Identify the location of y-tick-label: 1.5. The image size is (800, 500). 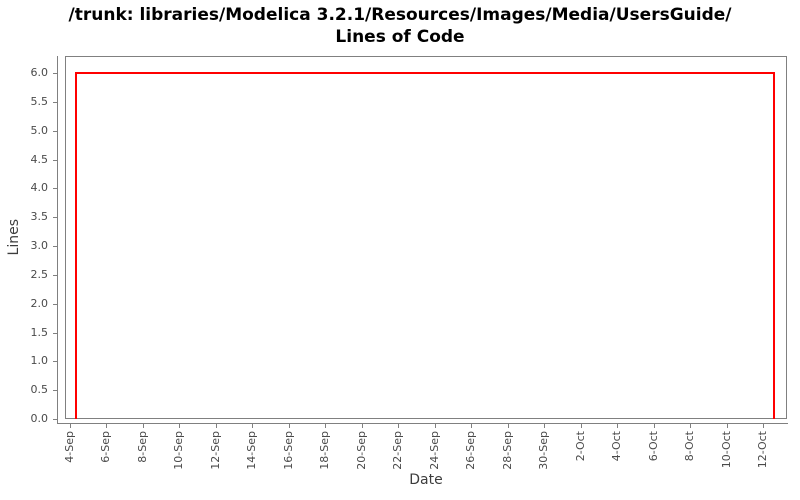
(39, 332).